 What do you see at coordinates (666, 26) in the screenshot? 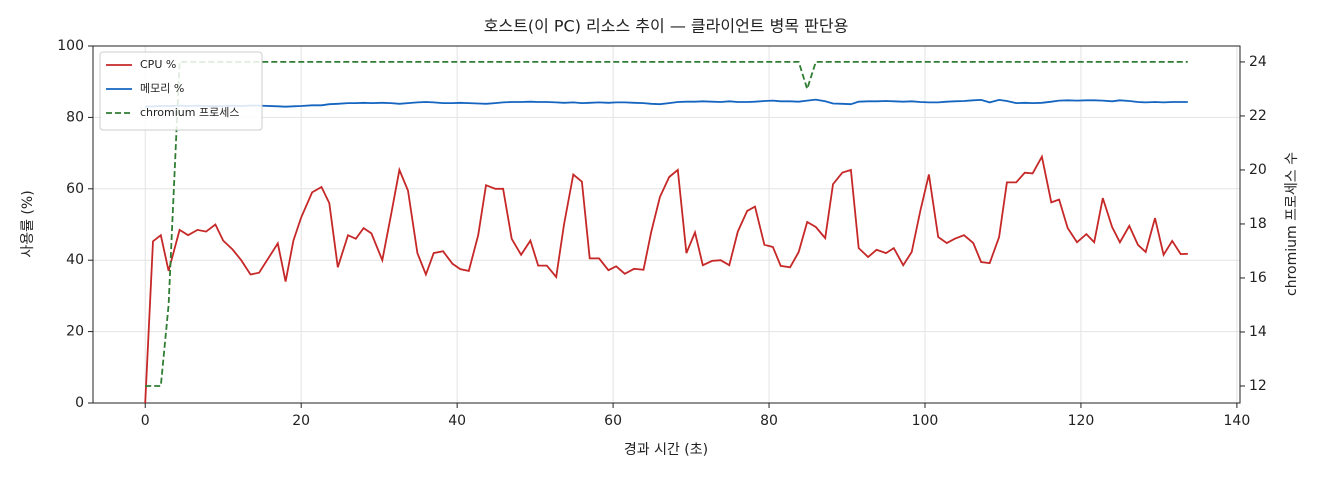
I see `chart-title: 호스트(이 PC) 리소스 추이 — 클라이언트 병목 판단용` at bounding box center [666, 26].